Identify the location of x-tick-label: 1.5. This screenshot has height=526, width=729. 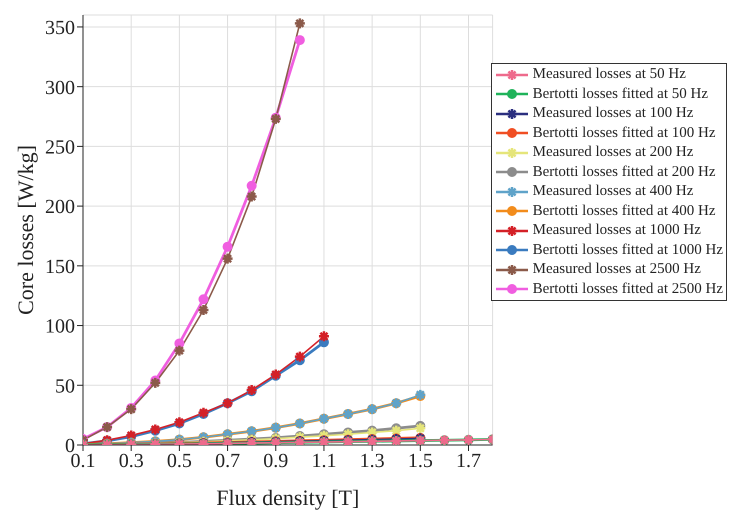
(420, 461).